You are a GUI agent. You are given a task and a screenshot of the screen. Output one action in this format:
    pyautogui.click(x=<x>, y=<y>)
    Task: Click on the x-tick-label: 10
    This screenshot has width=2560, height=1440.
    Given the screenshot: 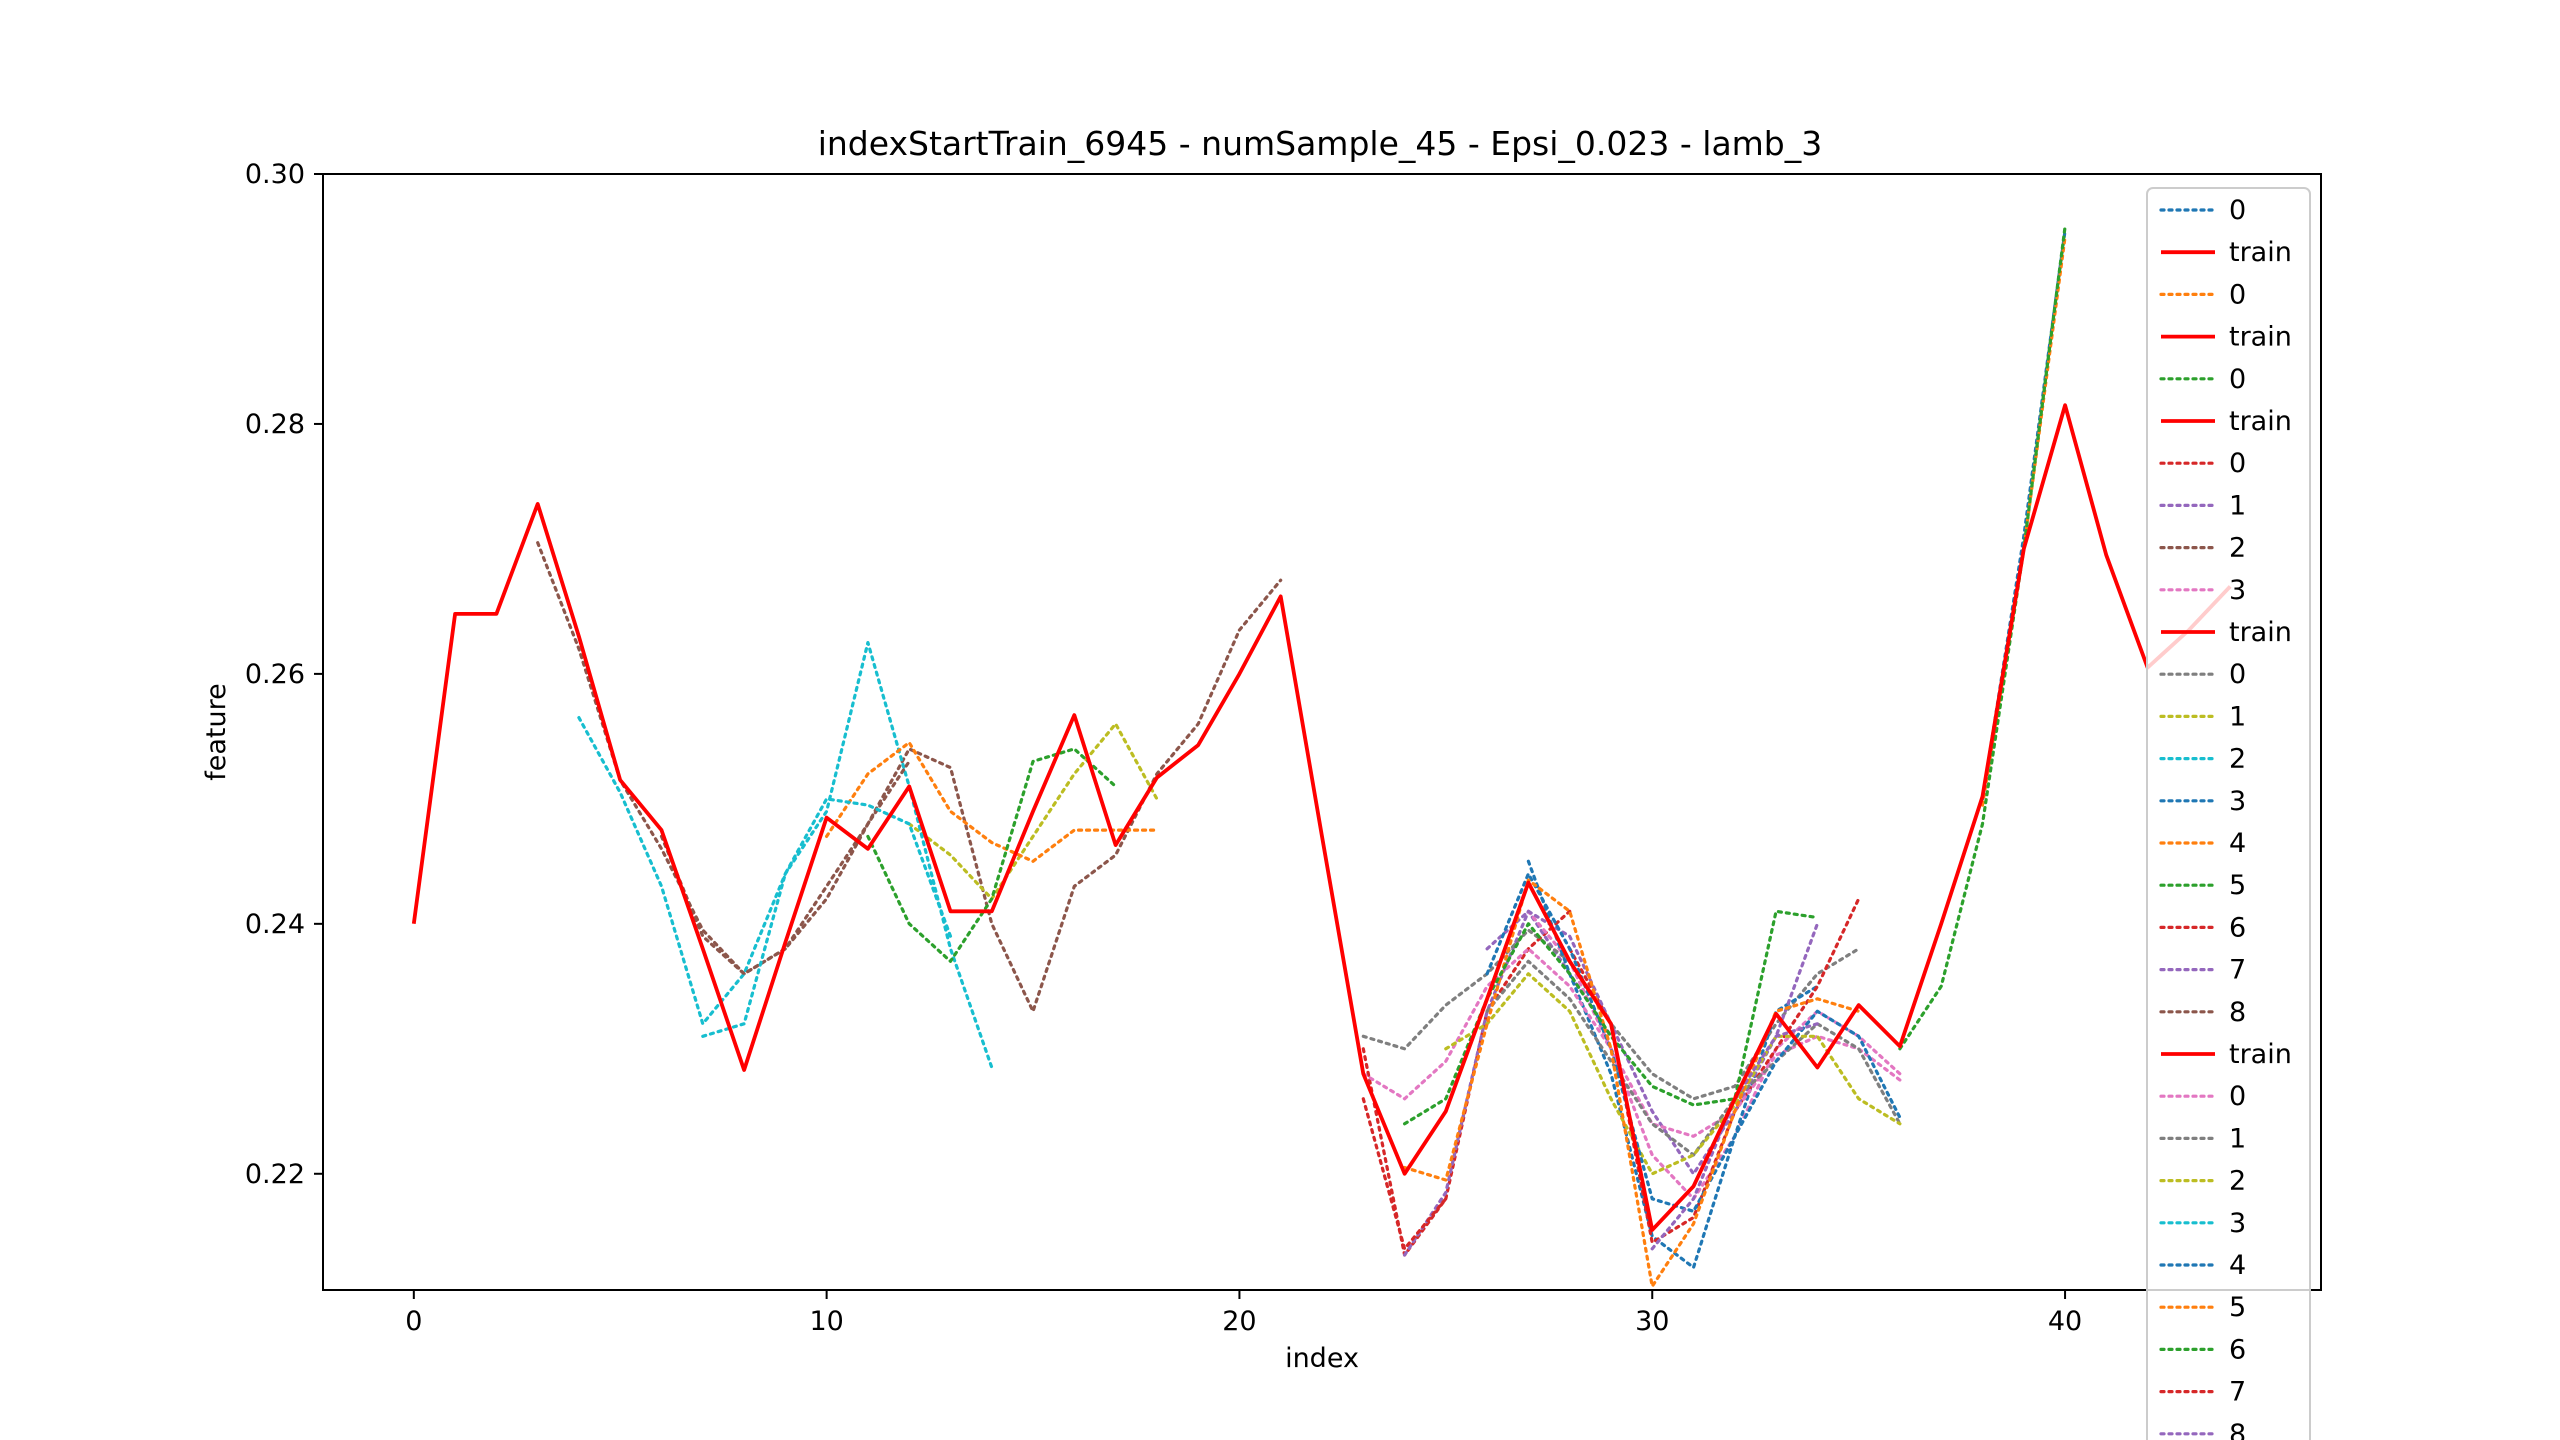 What is the action you would take?
    pyautogui.click(x=826, y=1321)
    